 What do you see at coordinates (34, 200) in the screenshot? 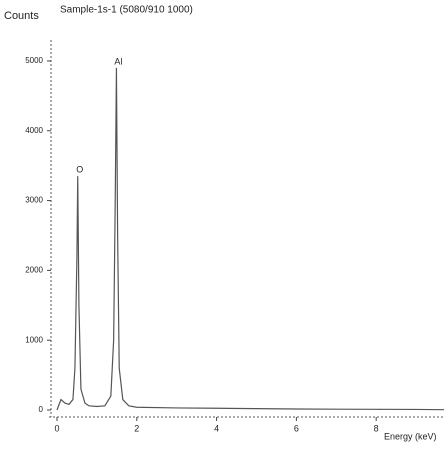
I see `y-tick-label: 3000` at bounding box center [34, 200].